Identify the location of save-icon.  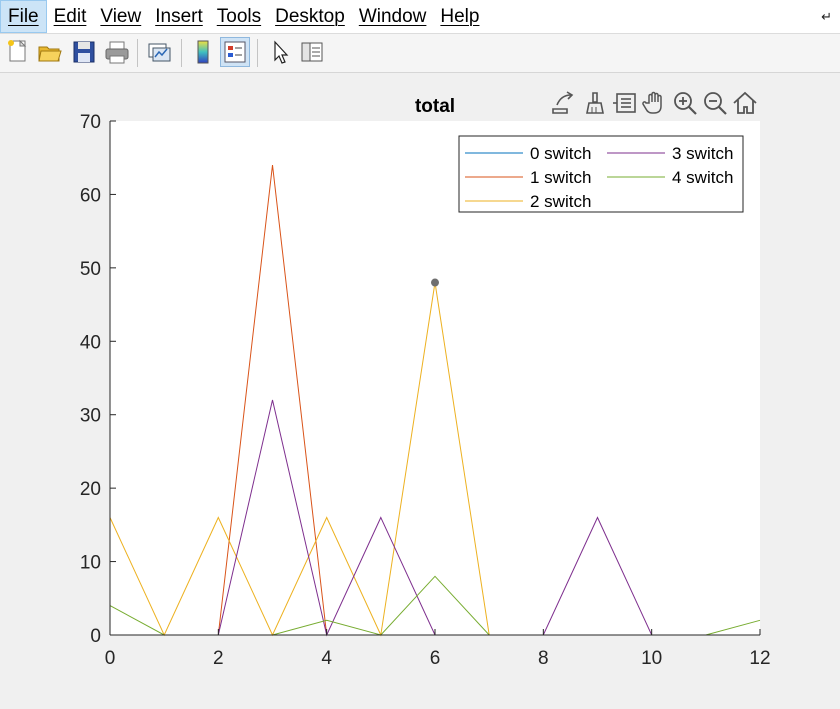
(84, 52).